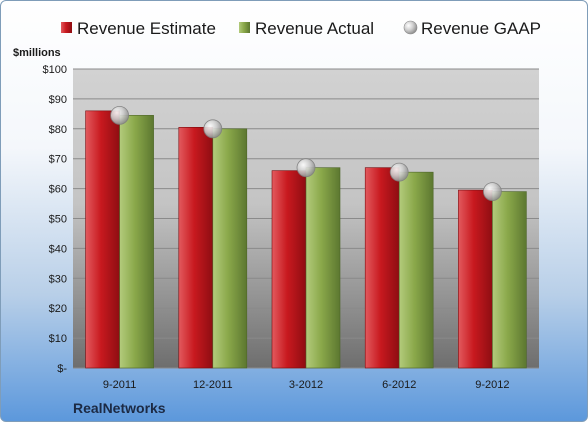 The image size is (588, 422). What do you see at coordinates (62, 369) in the screenshot?
I see `y-tick-label: $-` at bounding box center [62, 369].